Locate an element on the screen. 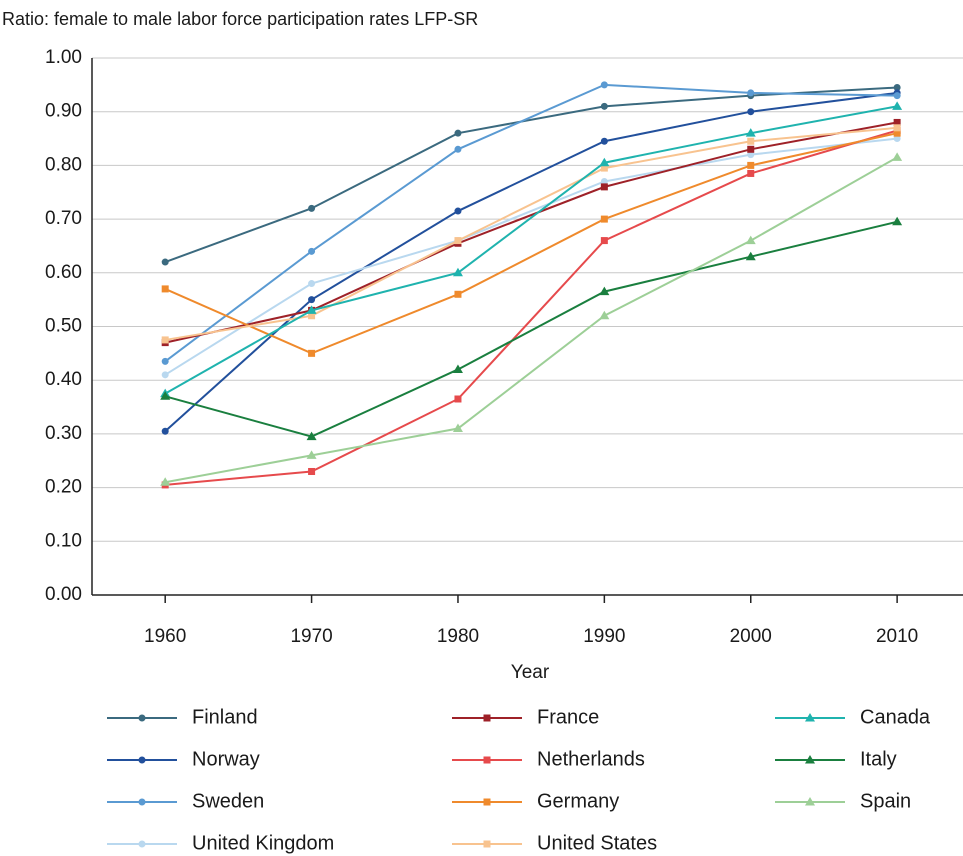 The image size is (963, 856). y-tick-label: 1.00 is located at coordinates (63, 57).